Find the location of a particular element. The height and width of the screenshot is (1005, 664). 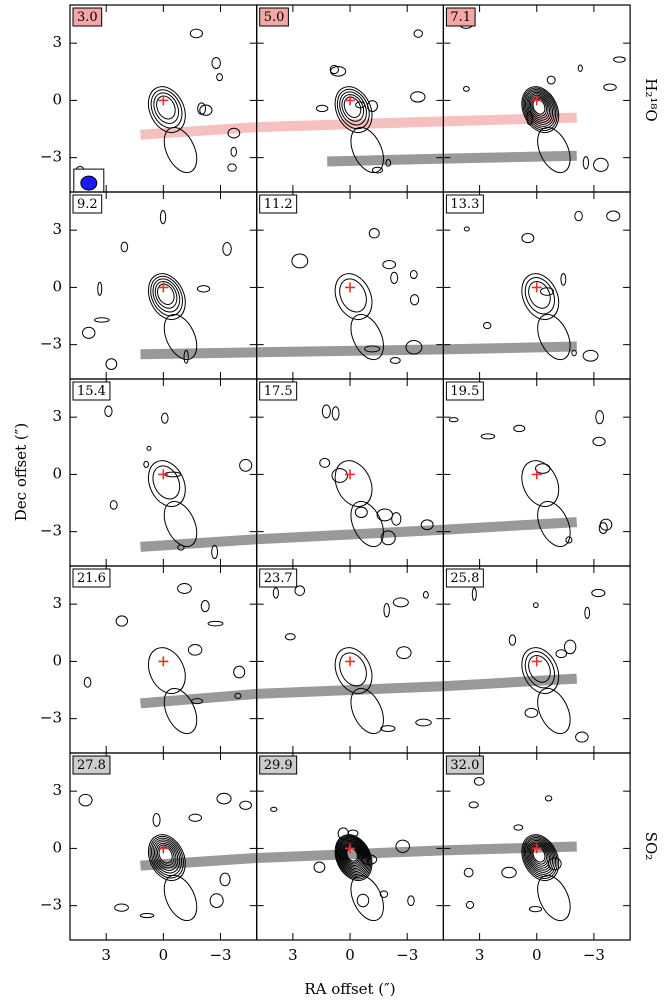

y-tick-label: −3 is located at coordinates (51, 531).